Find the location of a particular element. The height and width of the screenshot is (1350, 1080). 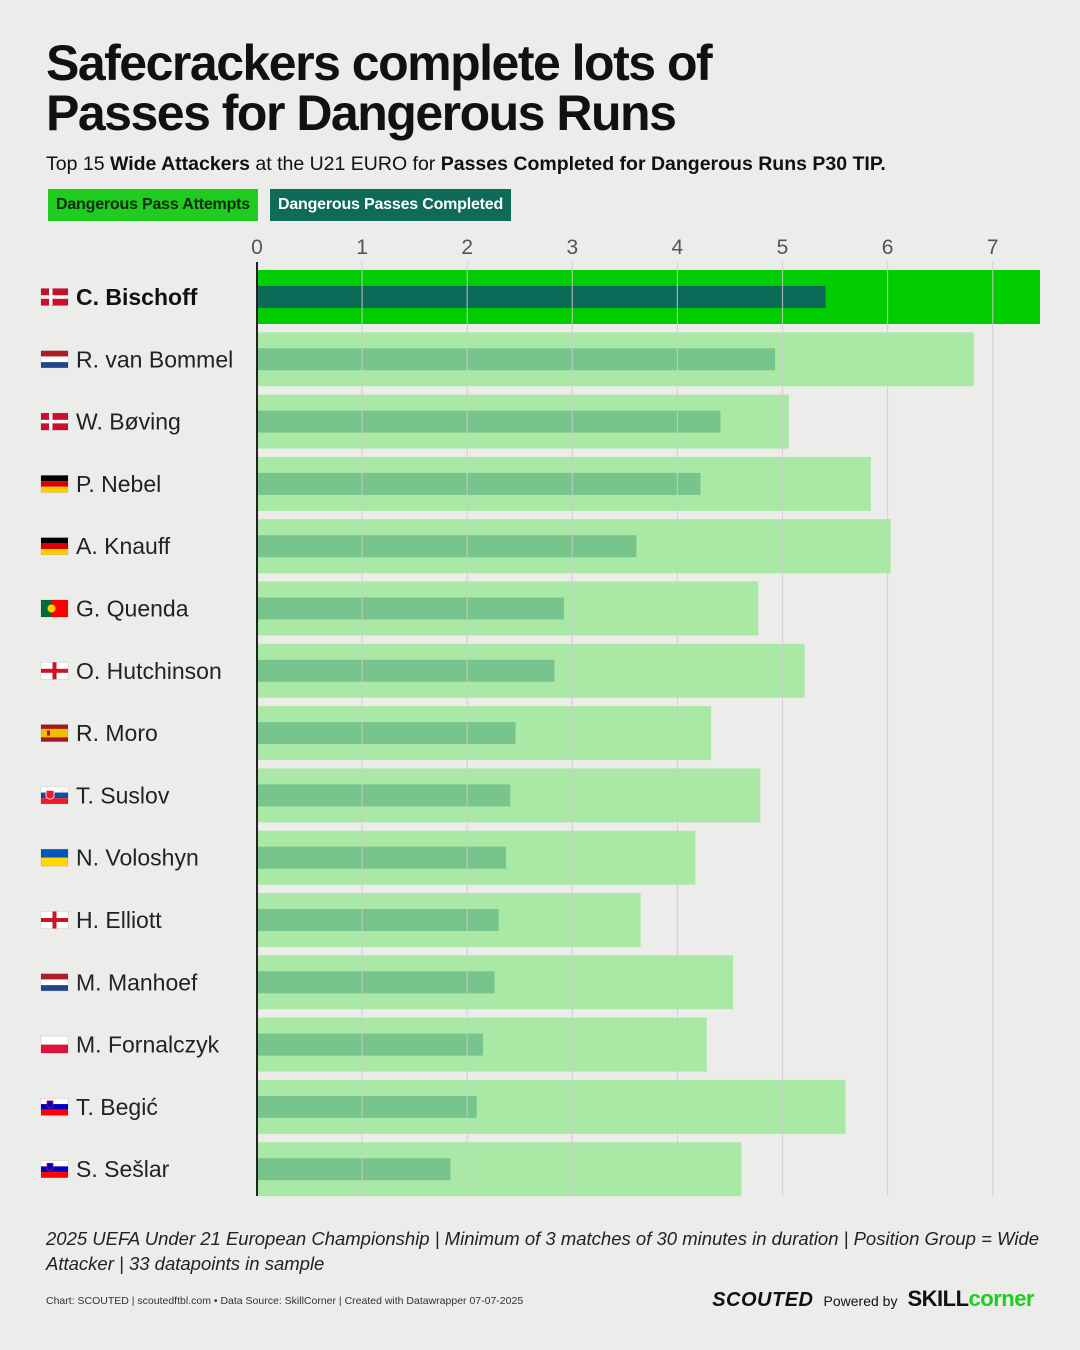

row-label-player: M. Manhoef is located at coordinates (137, 982).